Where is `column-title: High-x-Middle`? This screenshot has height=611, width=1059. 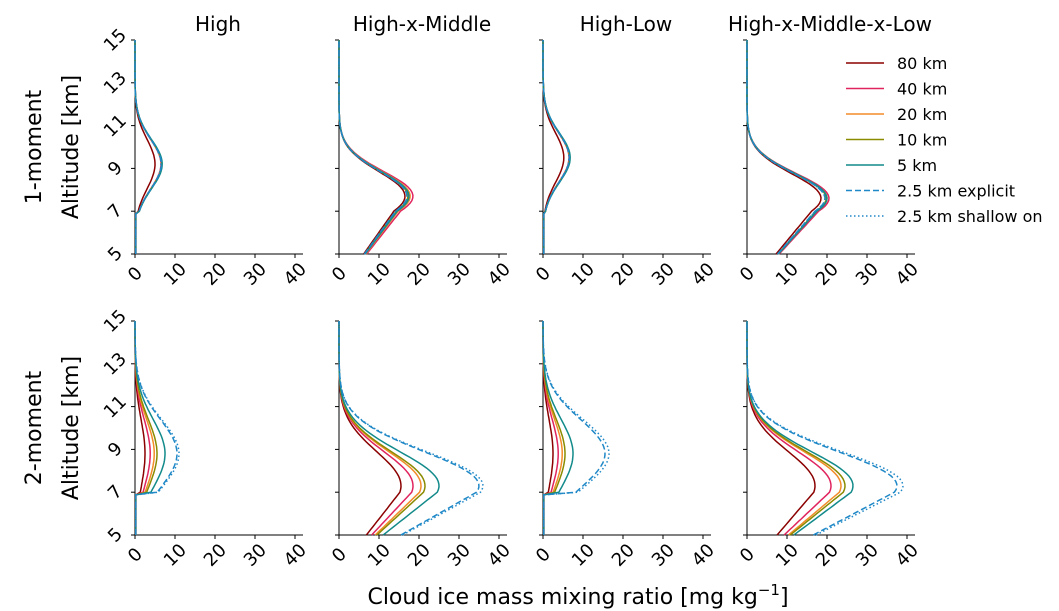 column-title: High-x-Middle is located at coordinates (422, 24).